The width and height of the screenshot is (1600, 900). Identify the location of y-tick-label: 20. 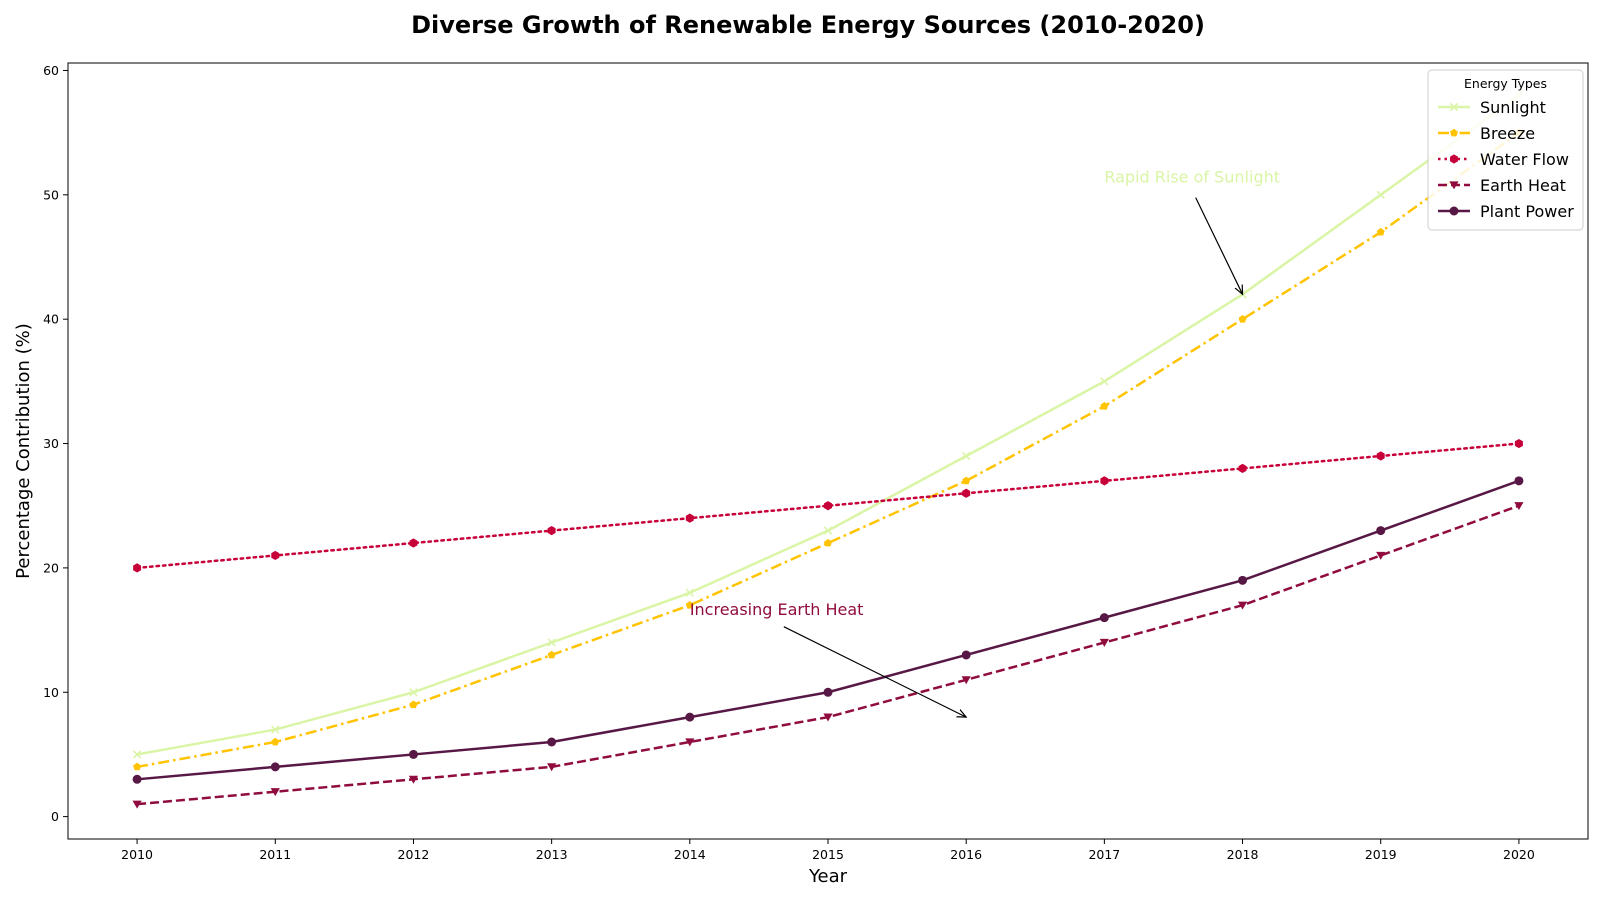
(51, 567).